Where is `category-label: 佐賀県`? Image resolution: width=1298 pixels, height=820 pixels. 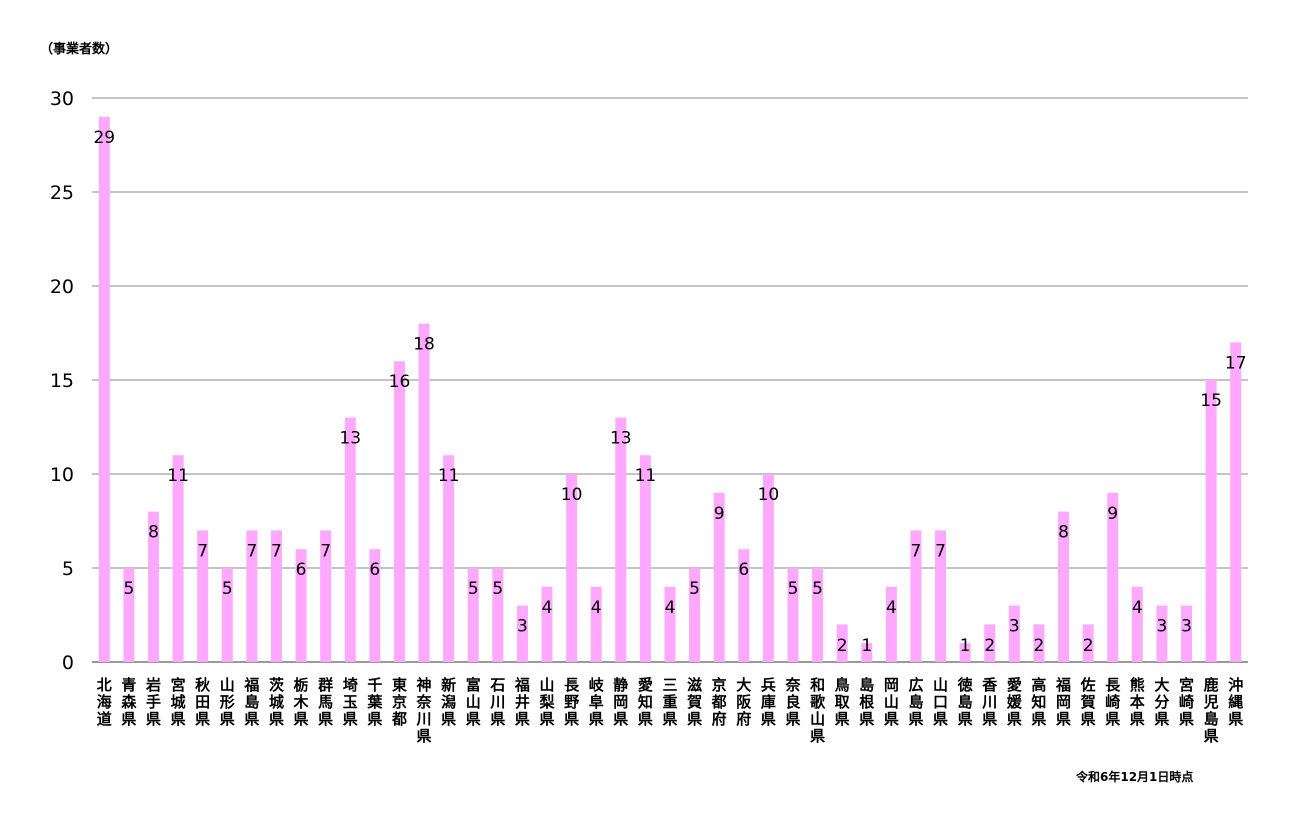
category-label: 佐賀県 is located at coordinates (1088, 702).